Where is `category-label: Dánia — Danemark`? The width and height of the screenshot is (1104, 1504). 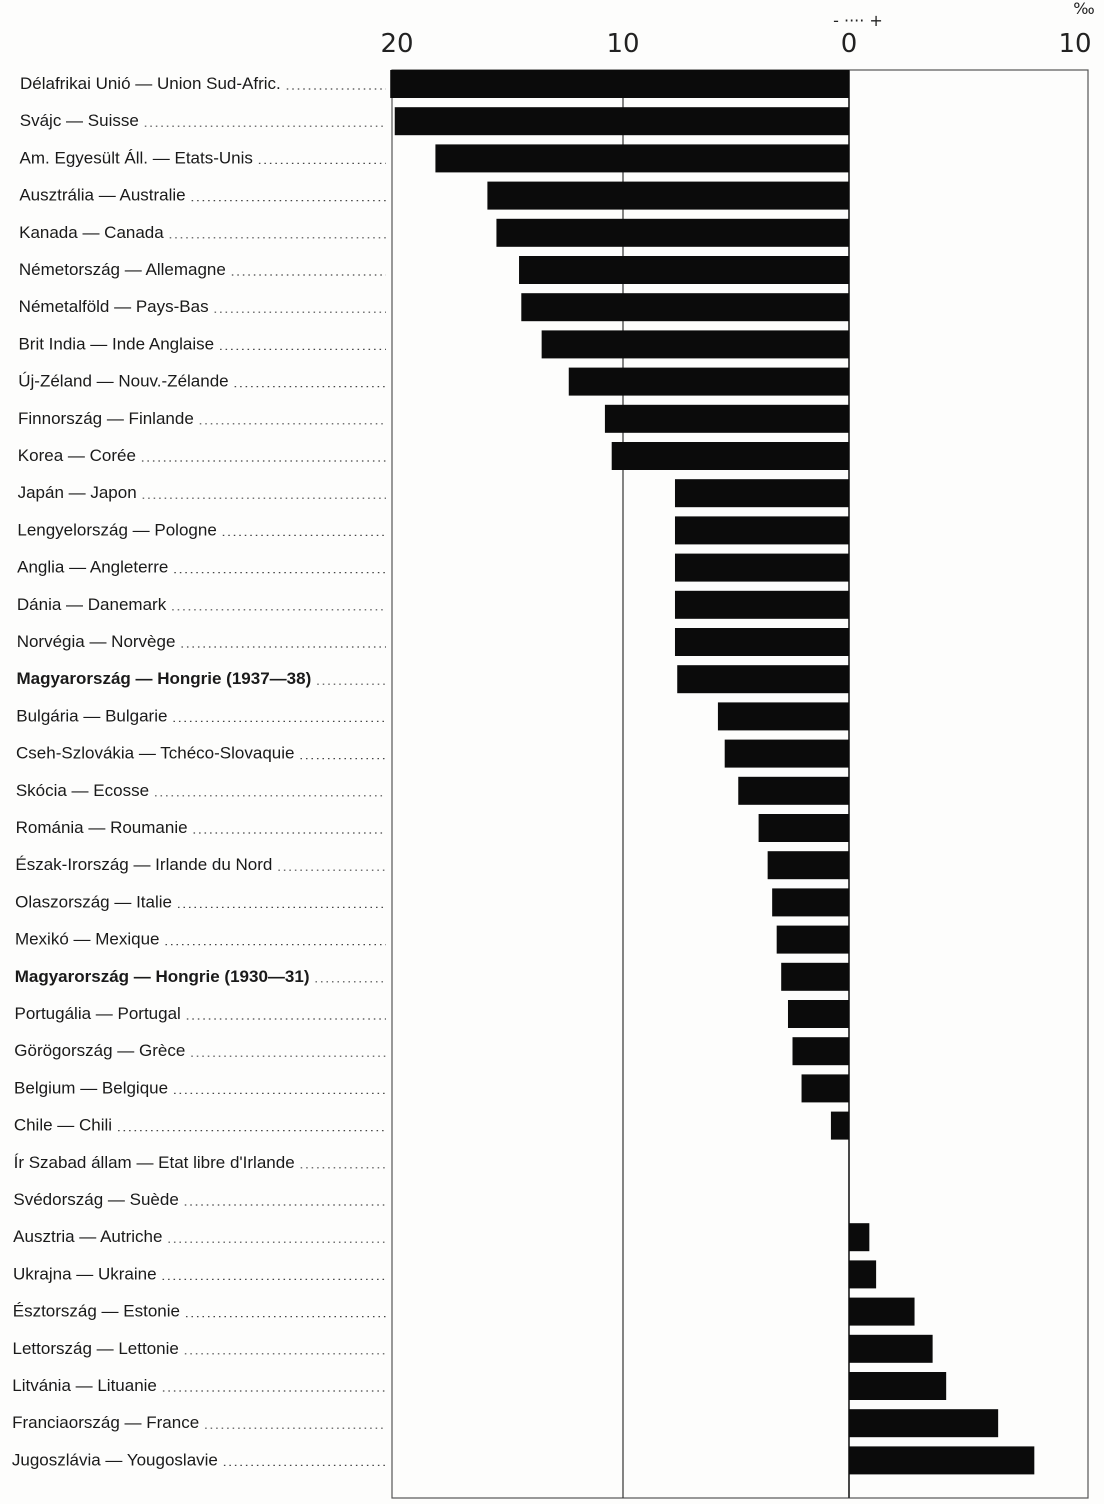 category-label: Dánia — Danemark is located at coordinates (92, 604).